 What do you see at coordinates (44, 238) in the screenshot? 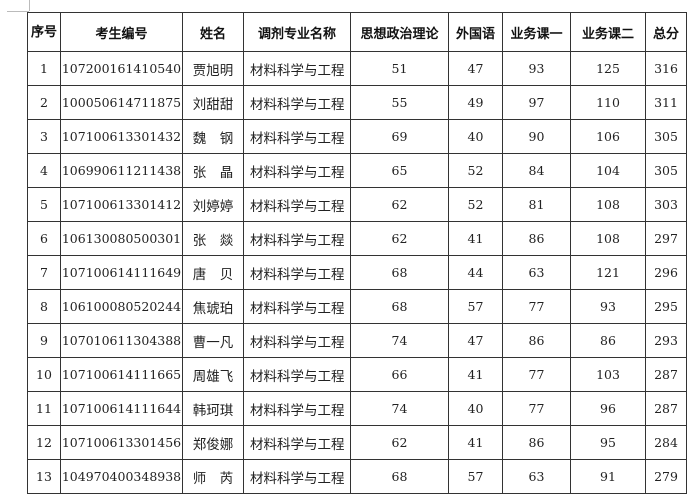
I see `cell-seq: 6` at bounding box center [44, 238].